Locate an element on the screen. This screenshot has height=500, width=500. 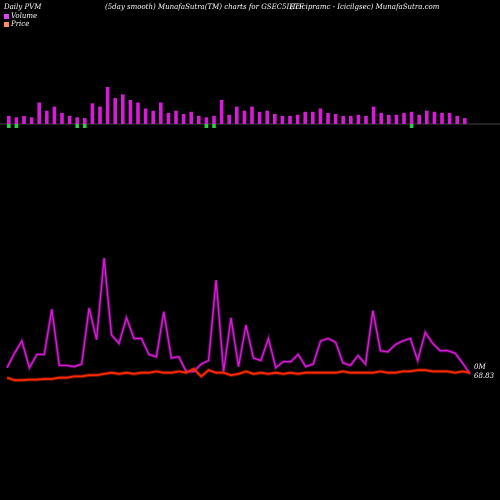
volume-bars is located at coordinates (237, 107).